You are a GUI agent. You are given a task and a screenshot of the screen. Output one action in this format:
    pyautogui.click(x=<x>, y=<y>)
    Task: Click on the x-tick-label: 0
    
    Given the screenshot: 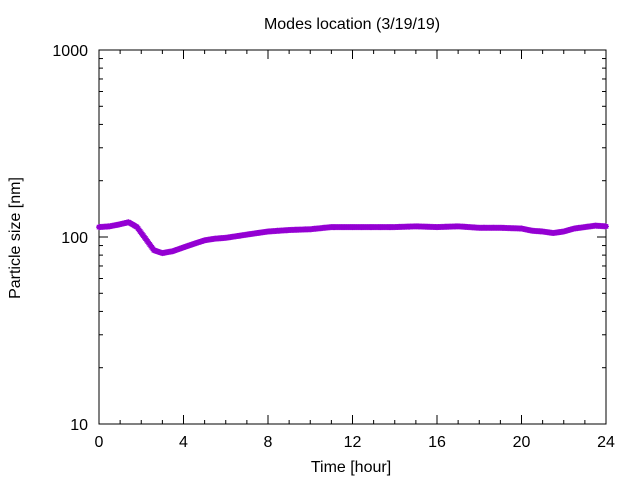 What is the action you would take?
    pyautogui.click(x=99, y=442)
    